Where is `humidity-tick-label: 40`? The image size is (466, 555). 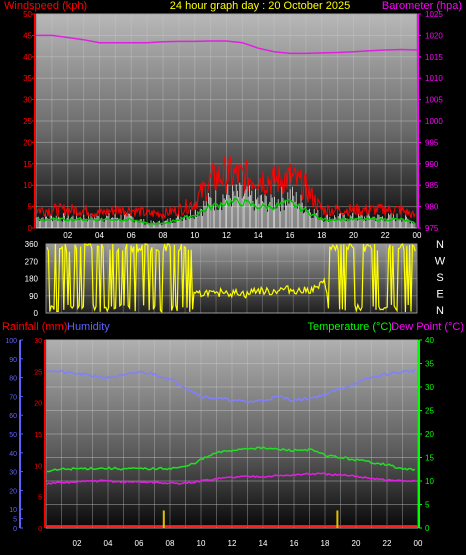
humidity-tick-label: 40 is located at coordinates (13, 454).